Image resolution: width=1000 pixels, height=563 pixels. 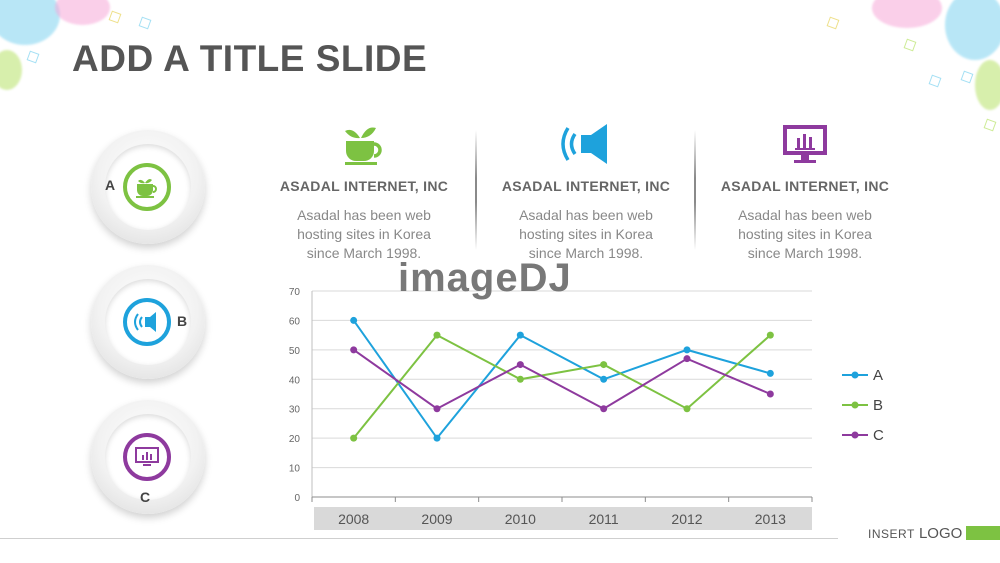 I want to click on watermark: imageDJ, so click(x=485, y=278).